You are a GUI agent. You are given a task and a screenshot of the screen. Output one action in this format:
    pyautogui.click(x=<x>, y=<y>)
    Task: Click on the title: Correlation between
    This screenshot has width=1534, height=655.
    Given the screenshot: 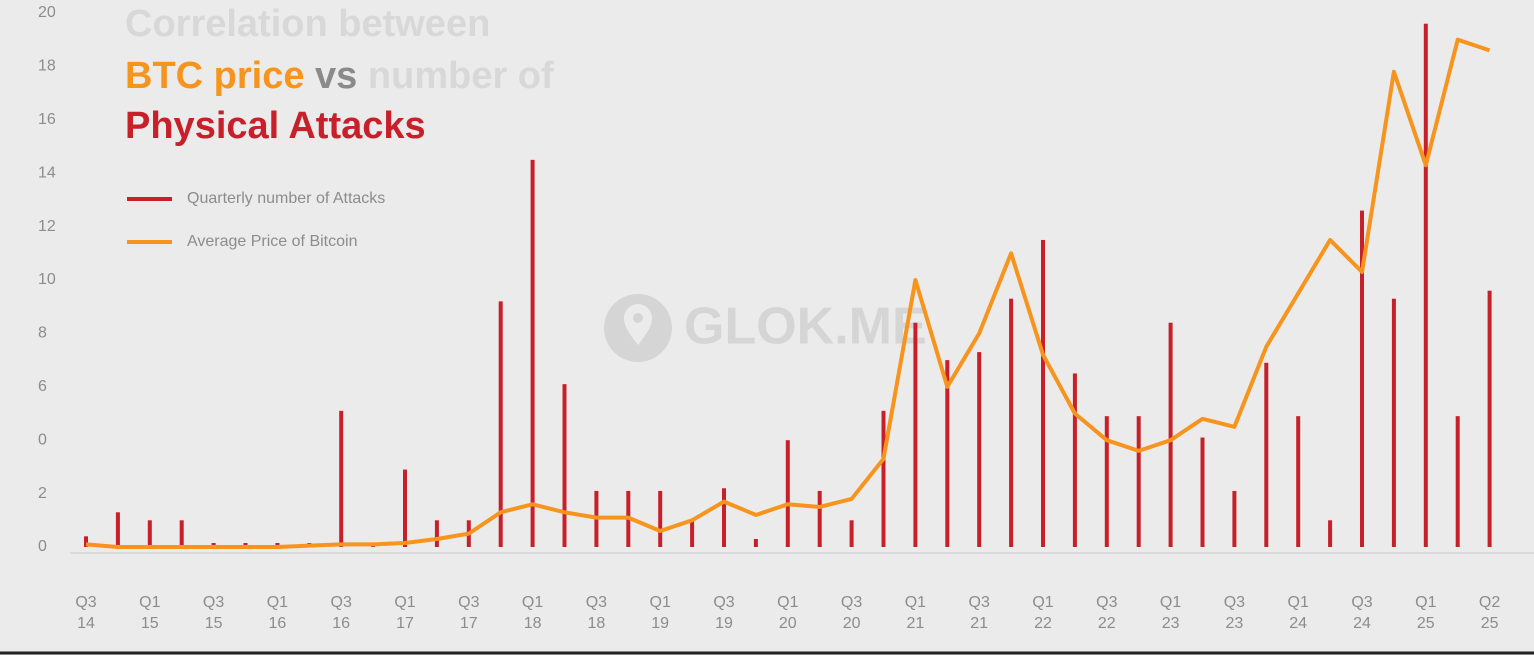 What is the action you would take?
    pyautogui.click(x=307, y=24)
    